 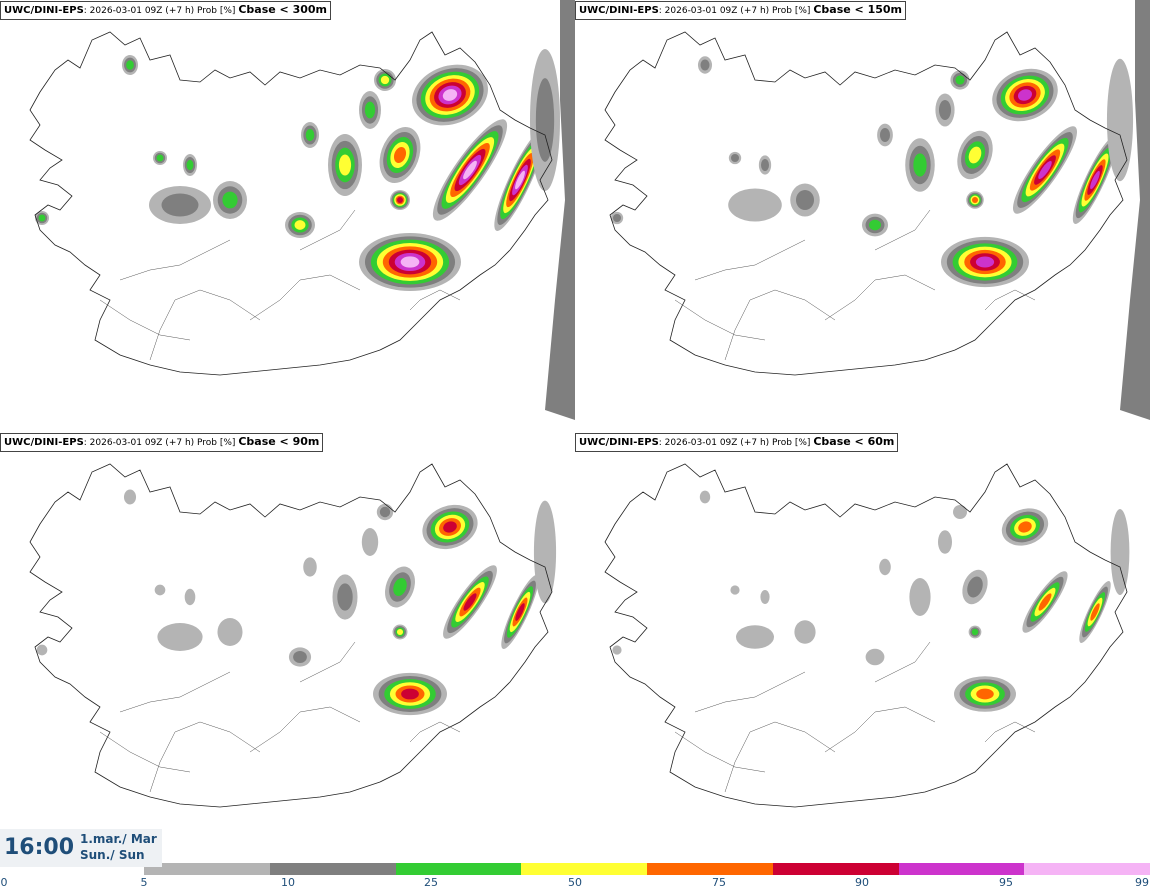 I want to click on colorbar-tick-label: 25, so click(x=431, y=882).